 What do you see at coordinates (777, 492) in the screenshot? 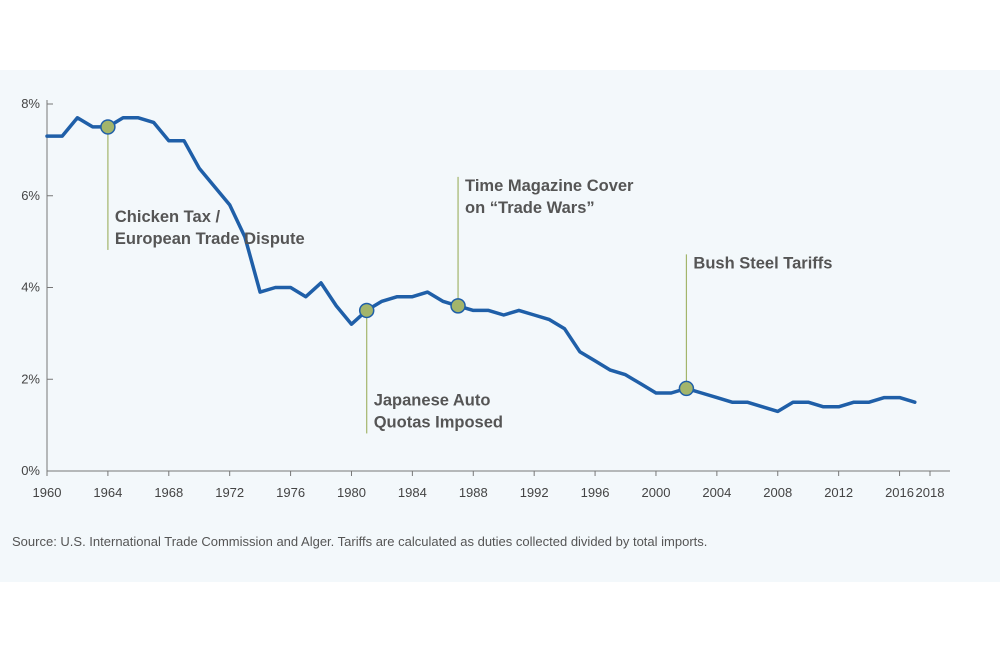
I see `x-tick-label: 2008` at bounding box center [777, 492].